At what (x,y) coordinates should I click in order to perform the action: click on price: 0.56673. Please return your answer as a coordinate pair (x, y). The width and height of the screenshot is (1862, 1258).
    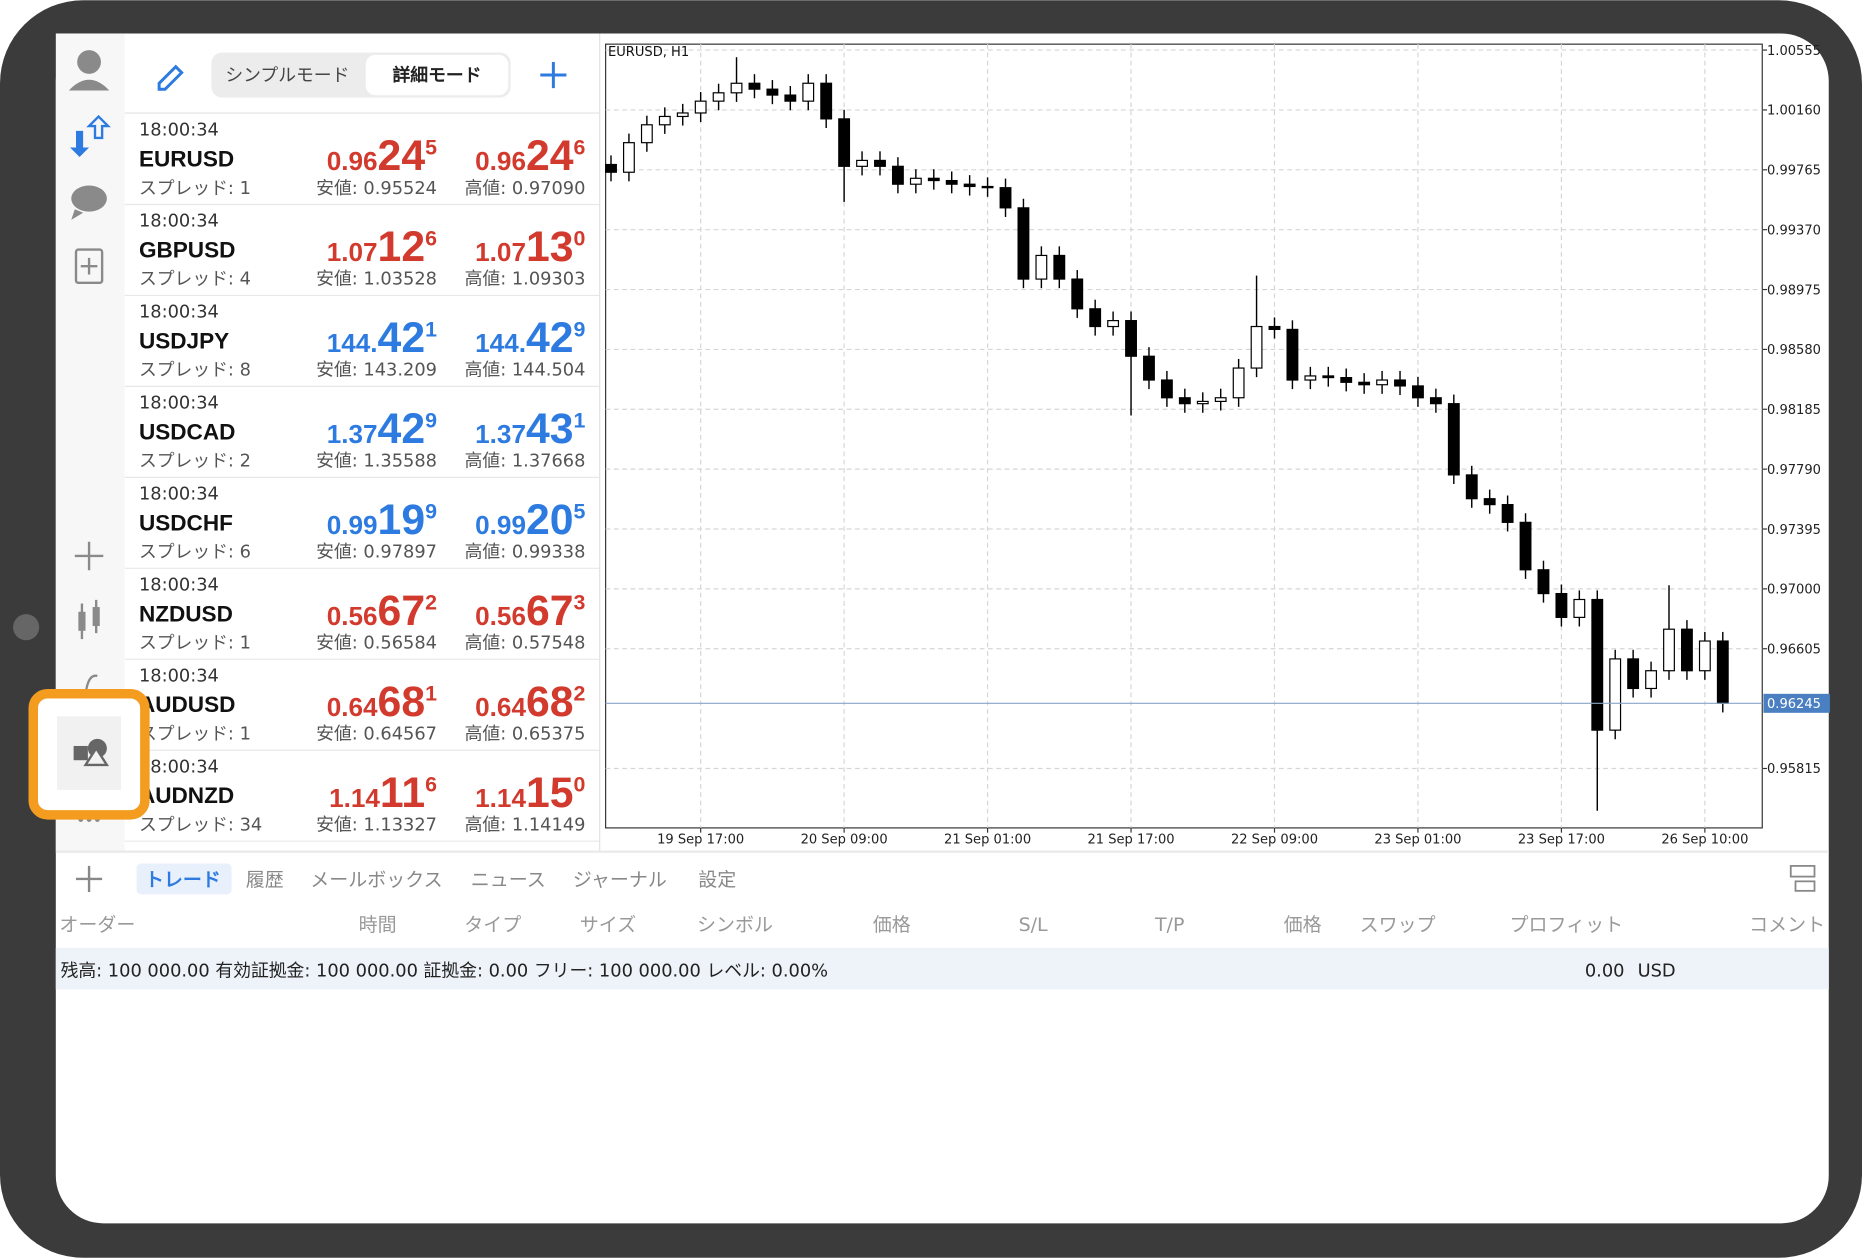
    Looking at the image, I should click on (530, 611).